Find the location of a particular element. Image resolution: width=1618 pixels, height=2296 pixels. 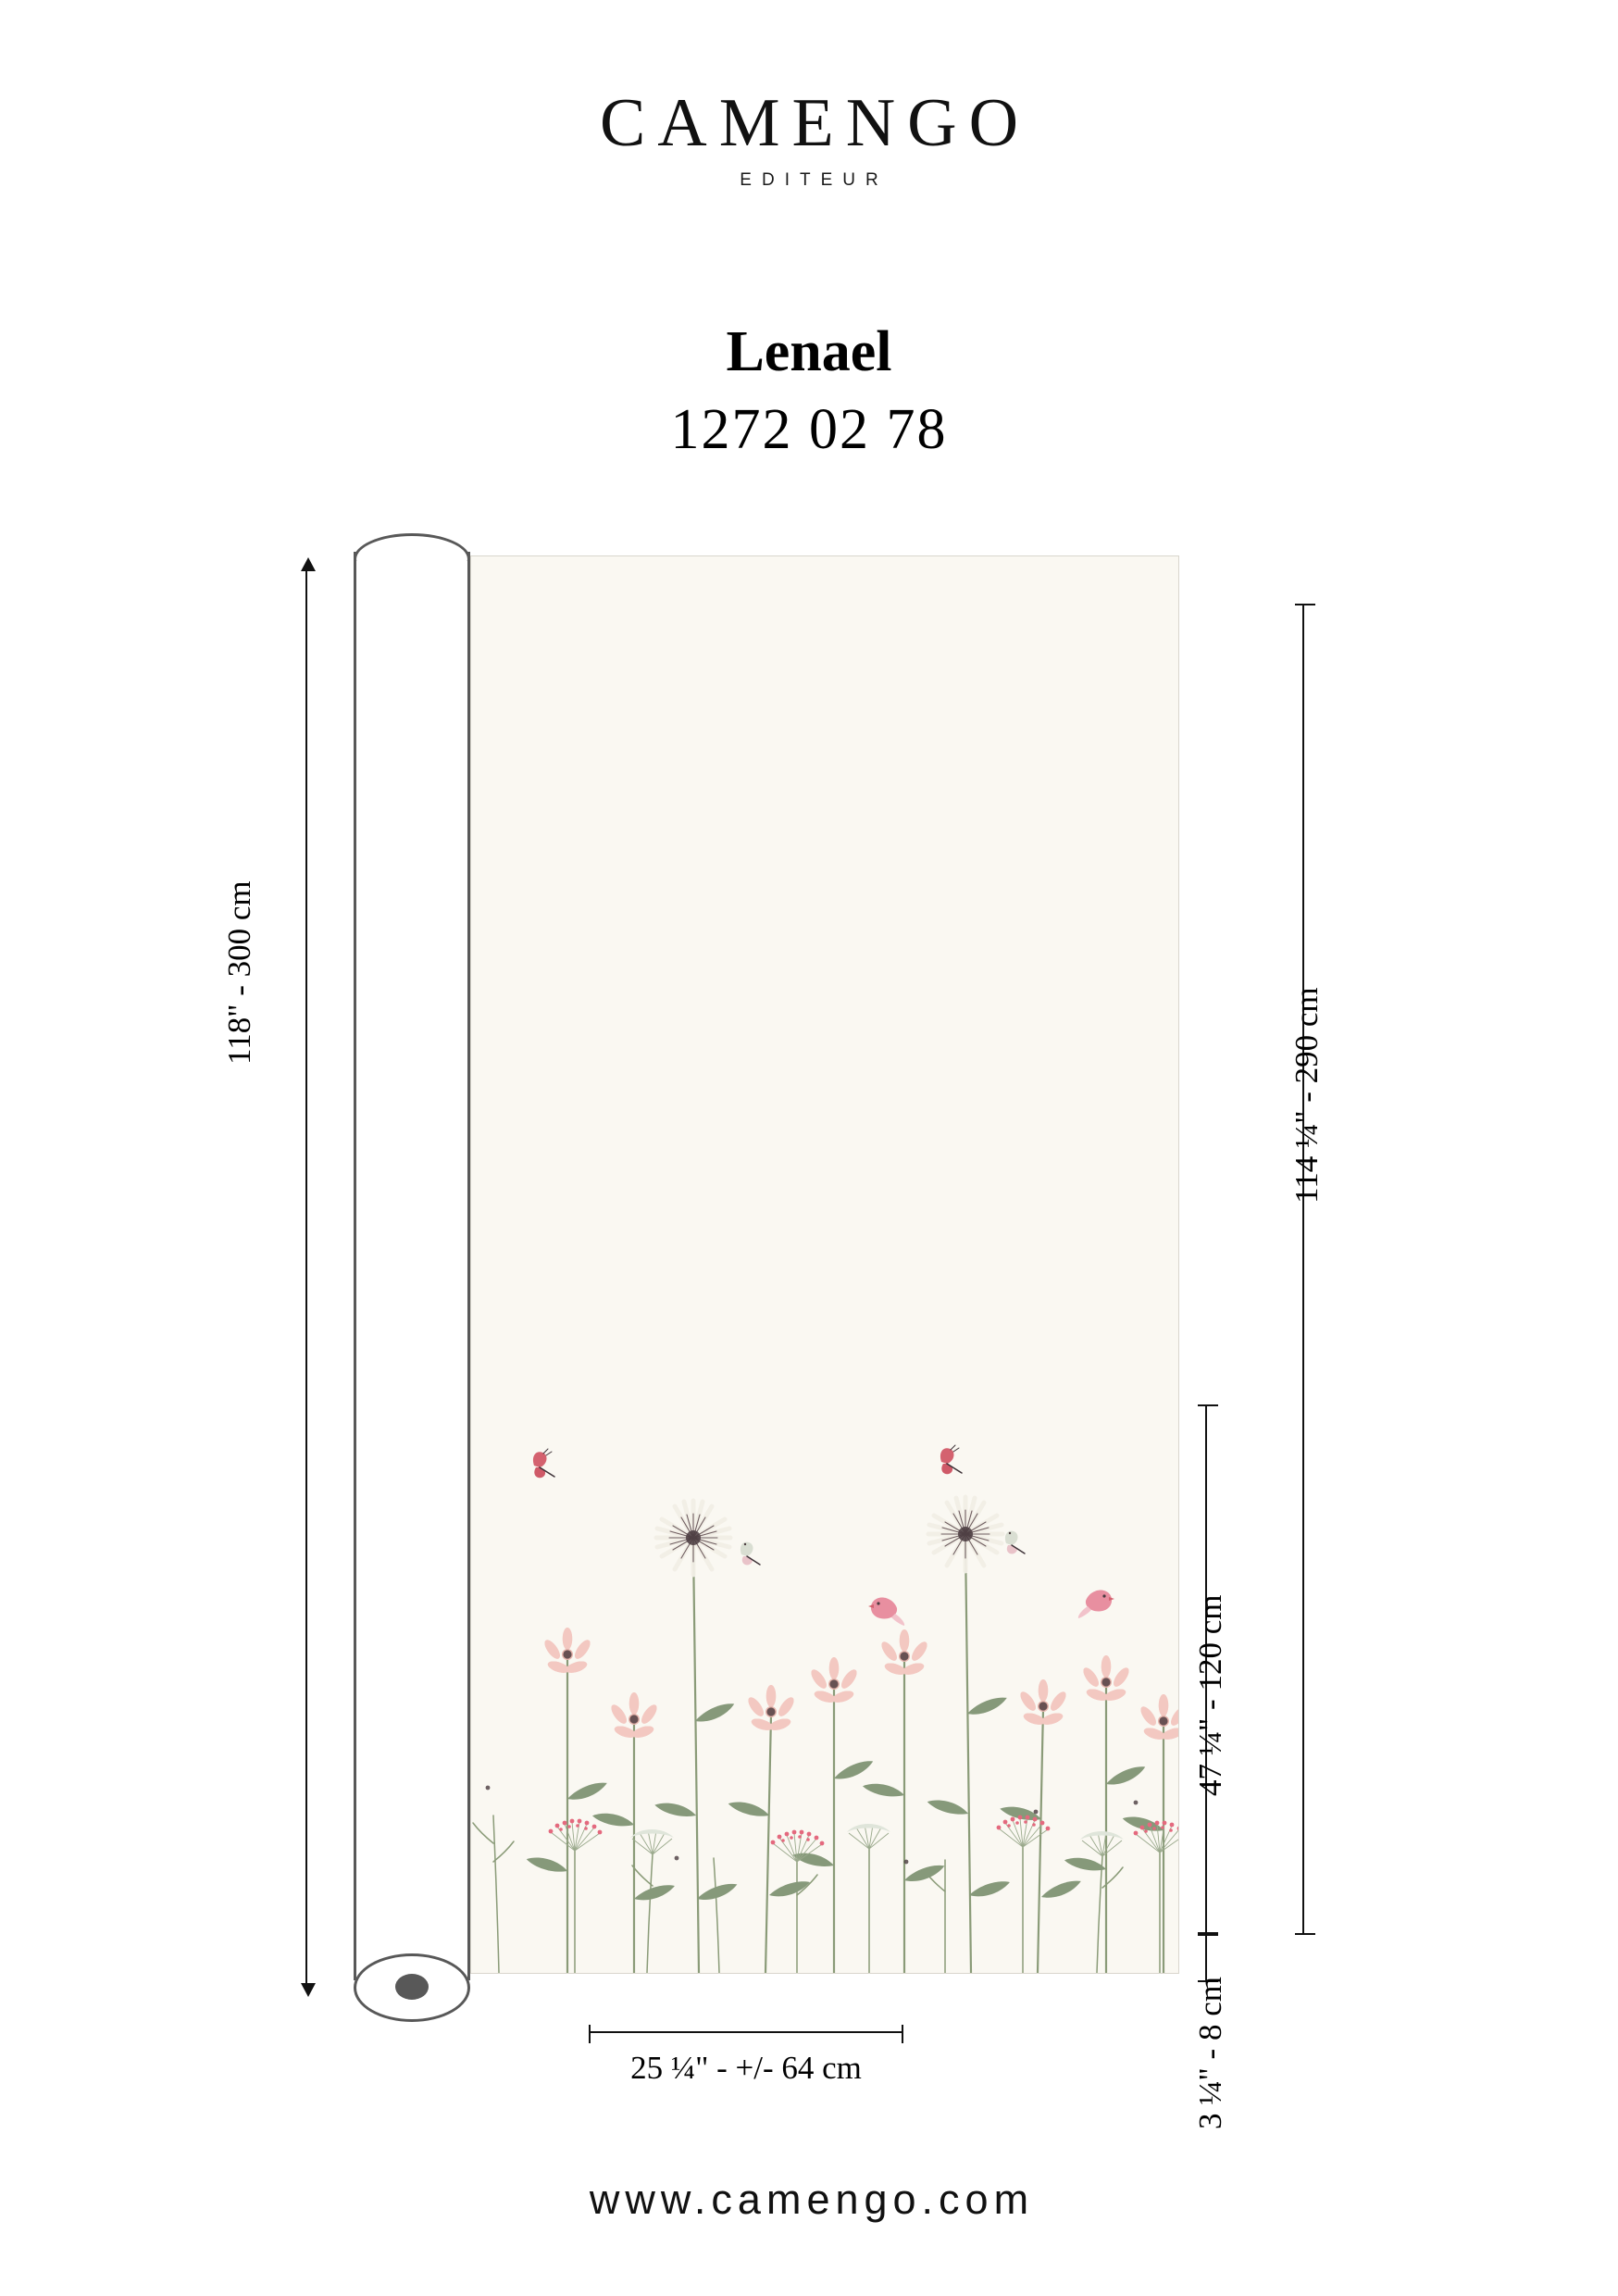

wallpaper-roll-body is located at coordinates (412, 1266).